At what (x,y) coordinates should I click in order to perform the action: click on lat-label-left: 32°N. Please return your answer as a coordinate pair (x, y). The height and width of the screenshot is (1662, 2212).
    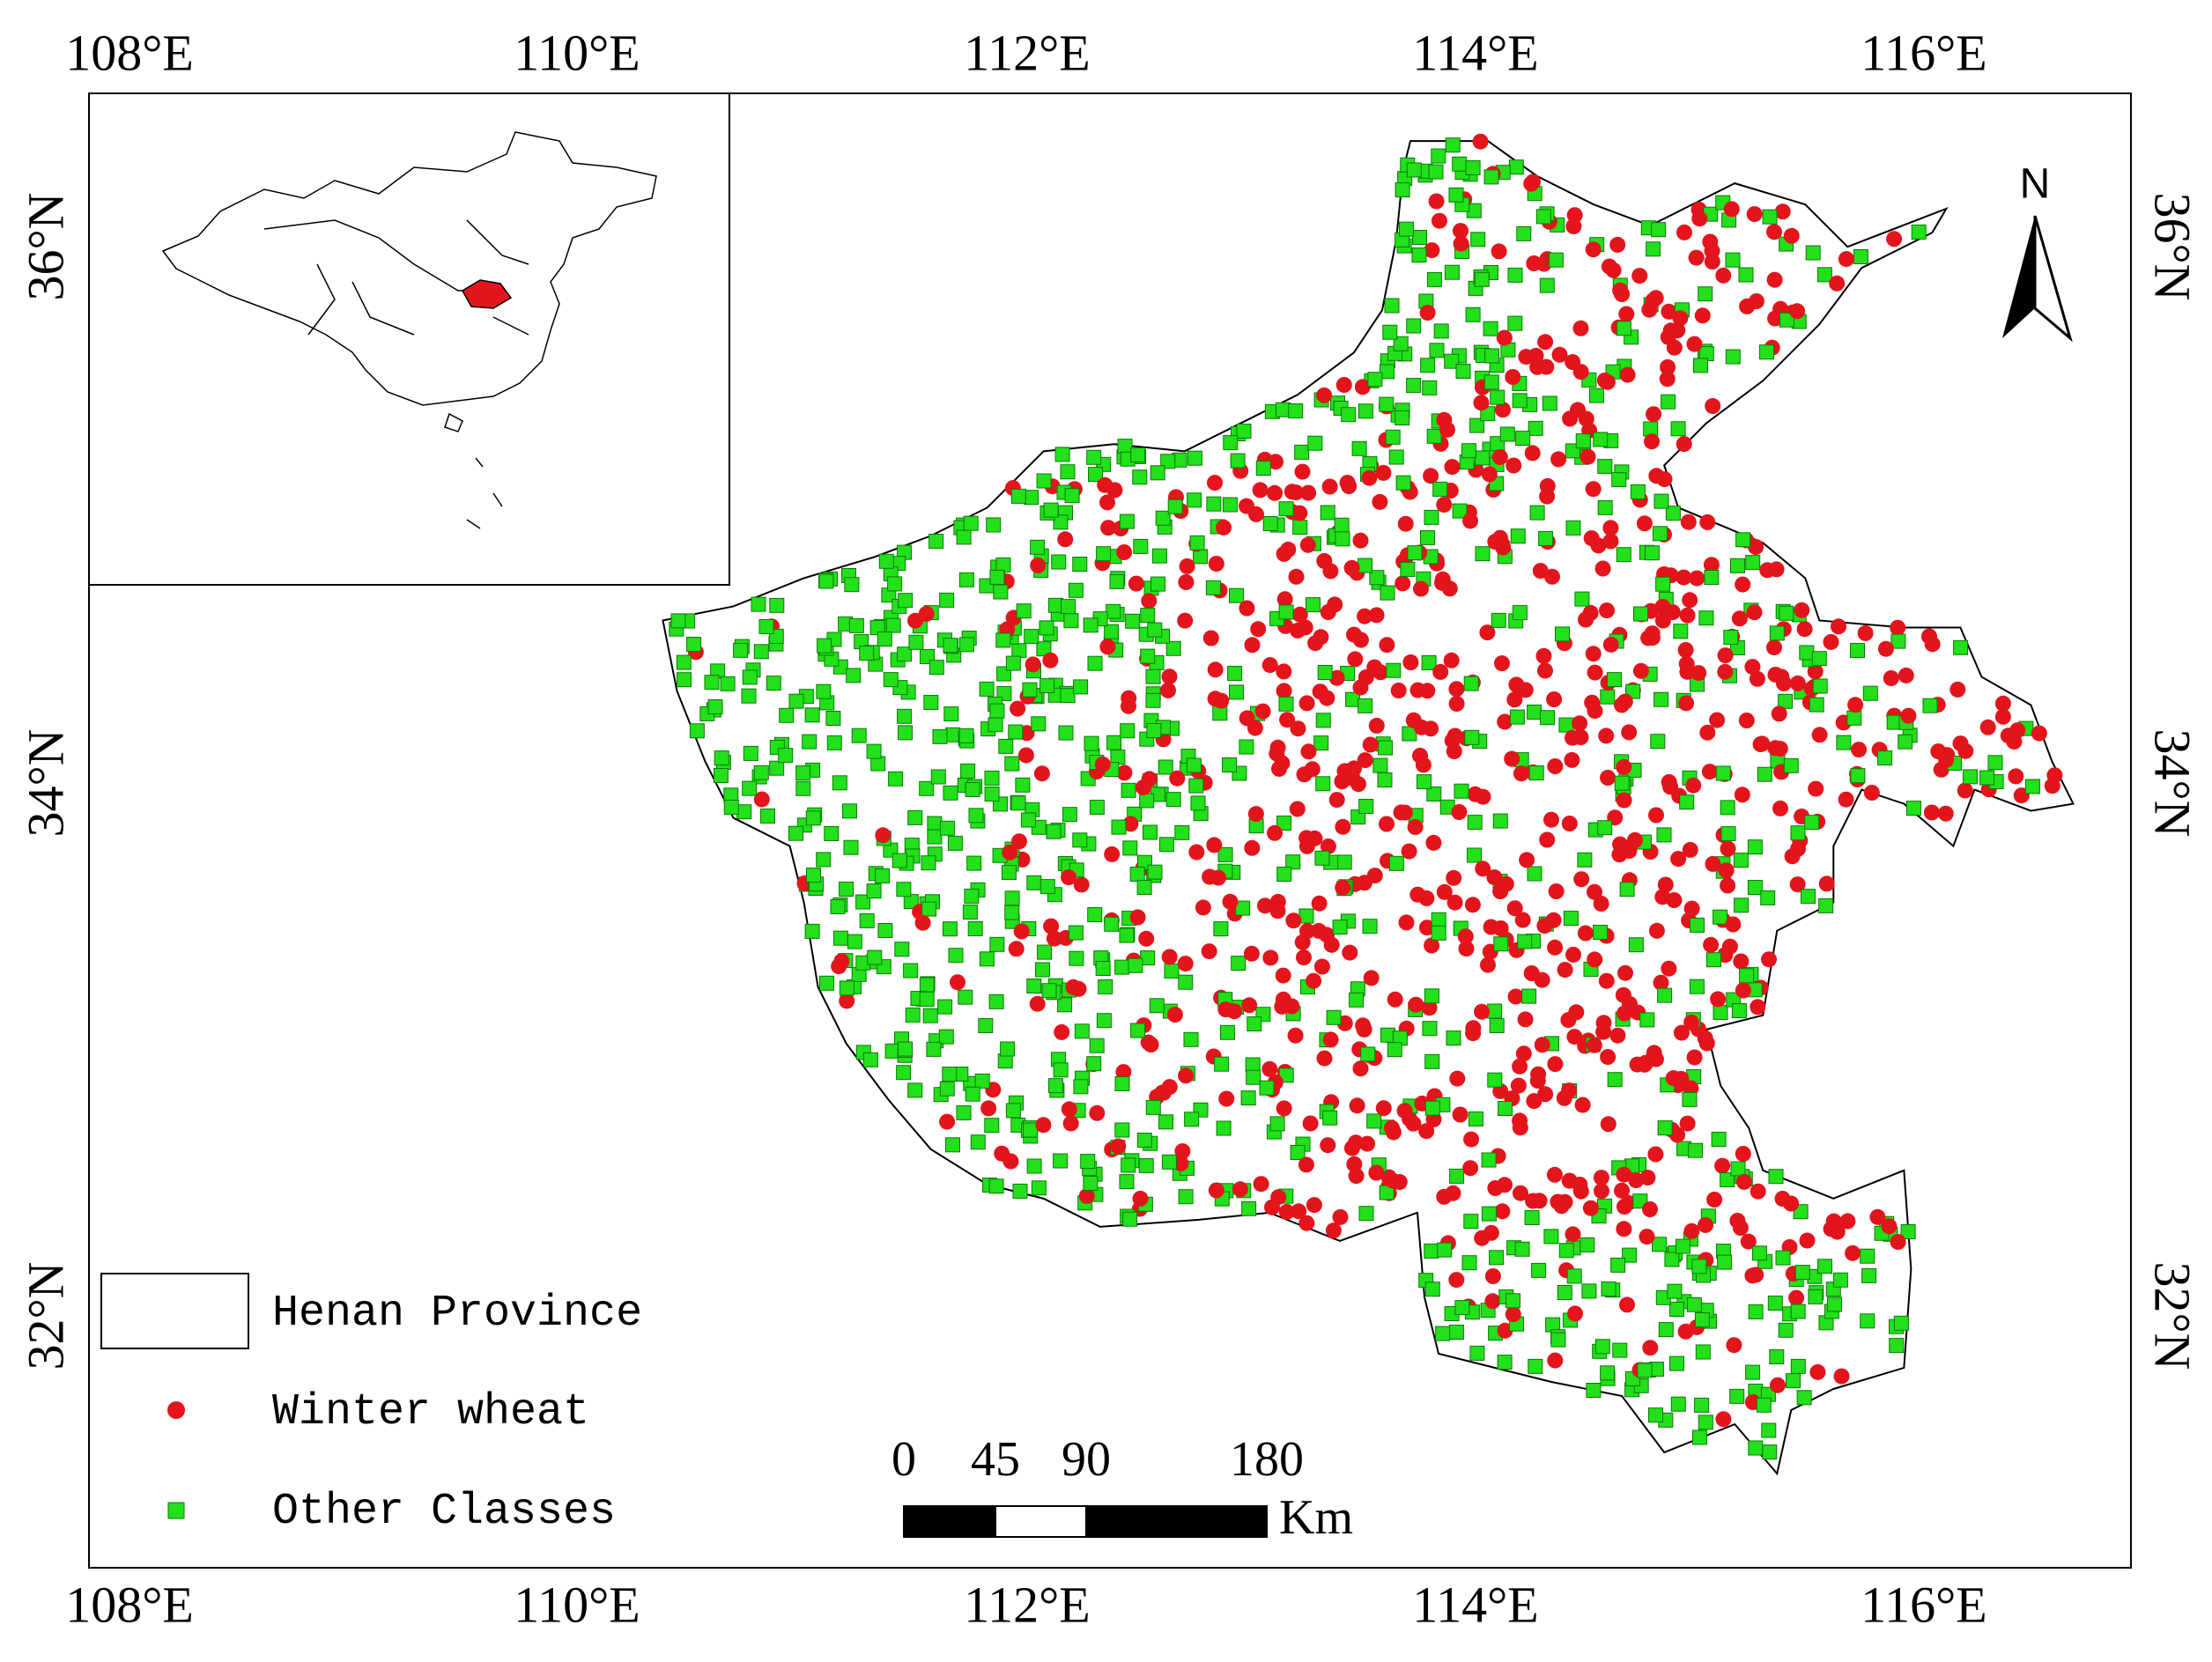
    Looking at the image, I should click on (45, 1315).